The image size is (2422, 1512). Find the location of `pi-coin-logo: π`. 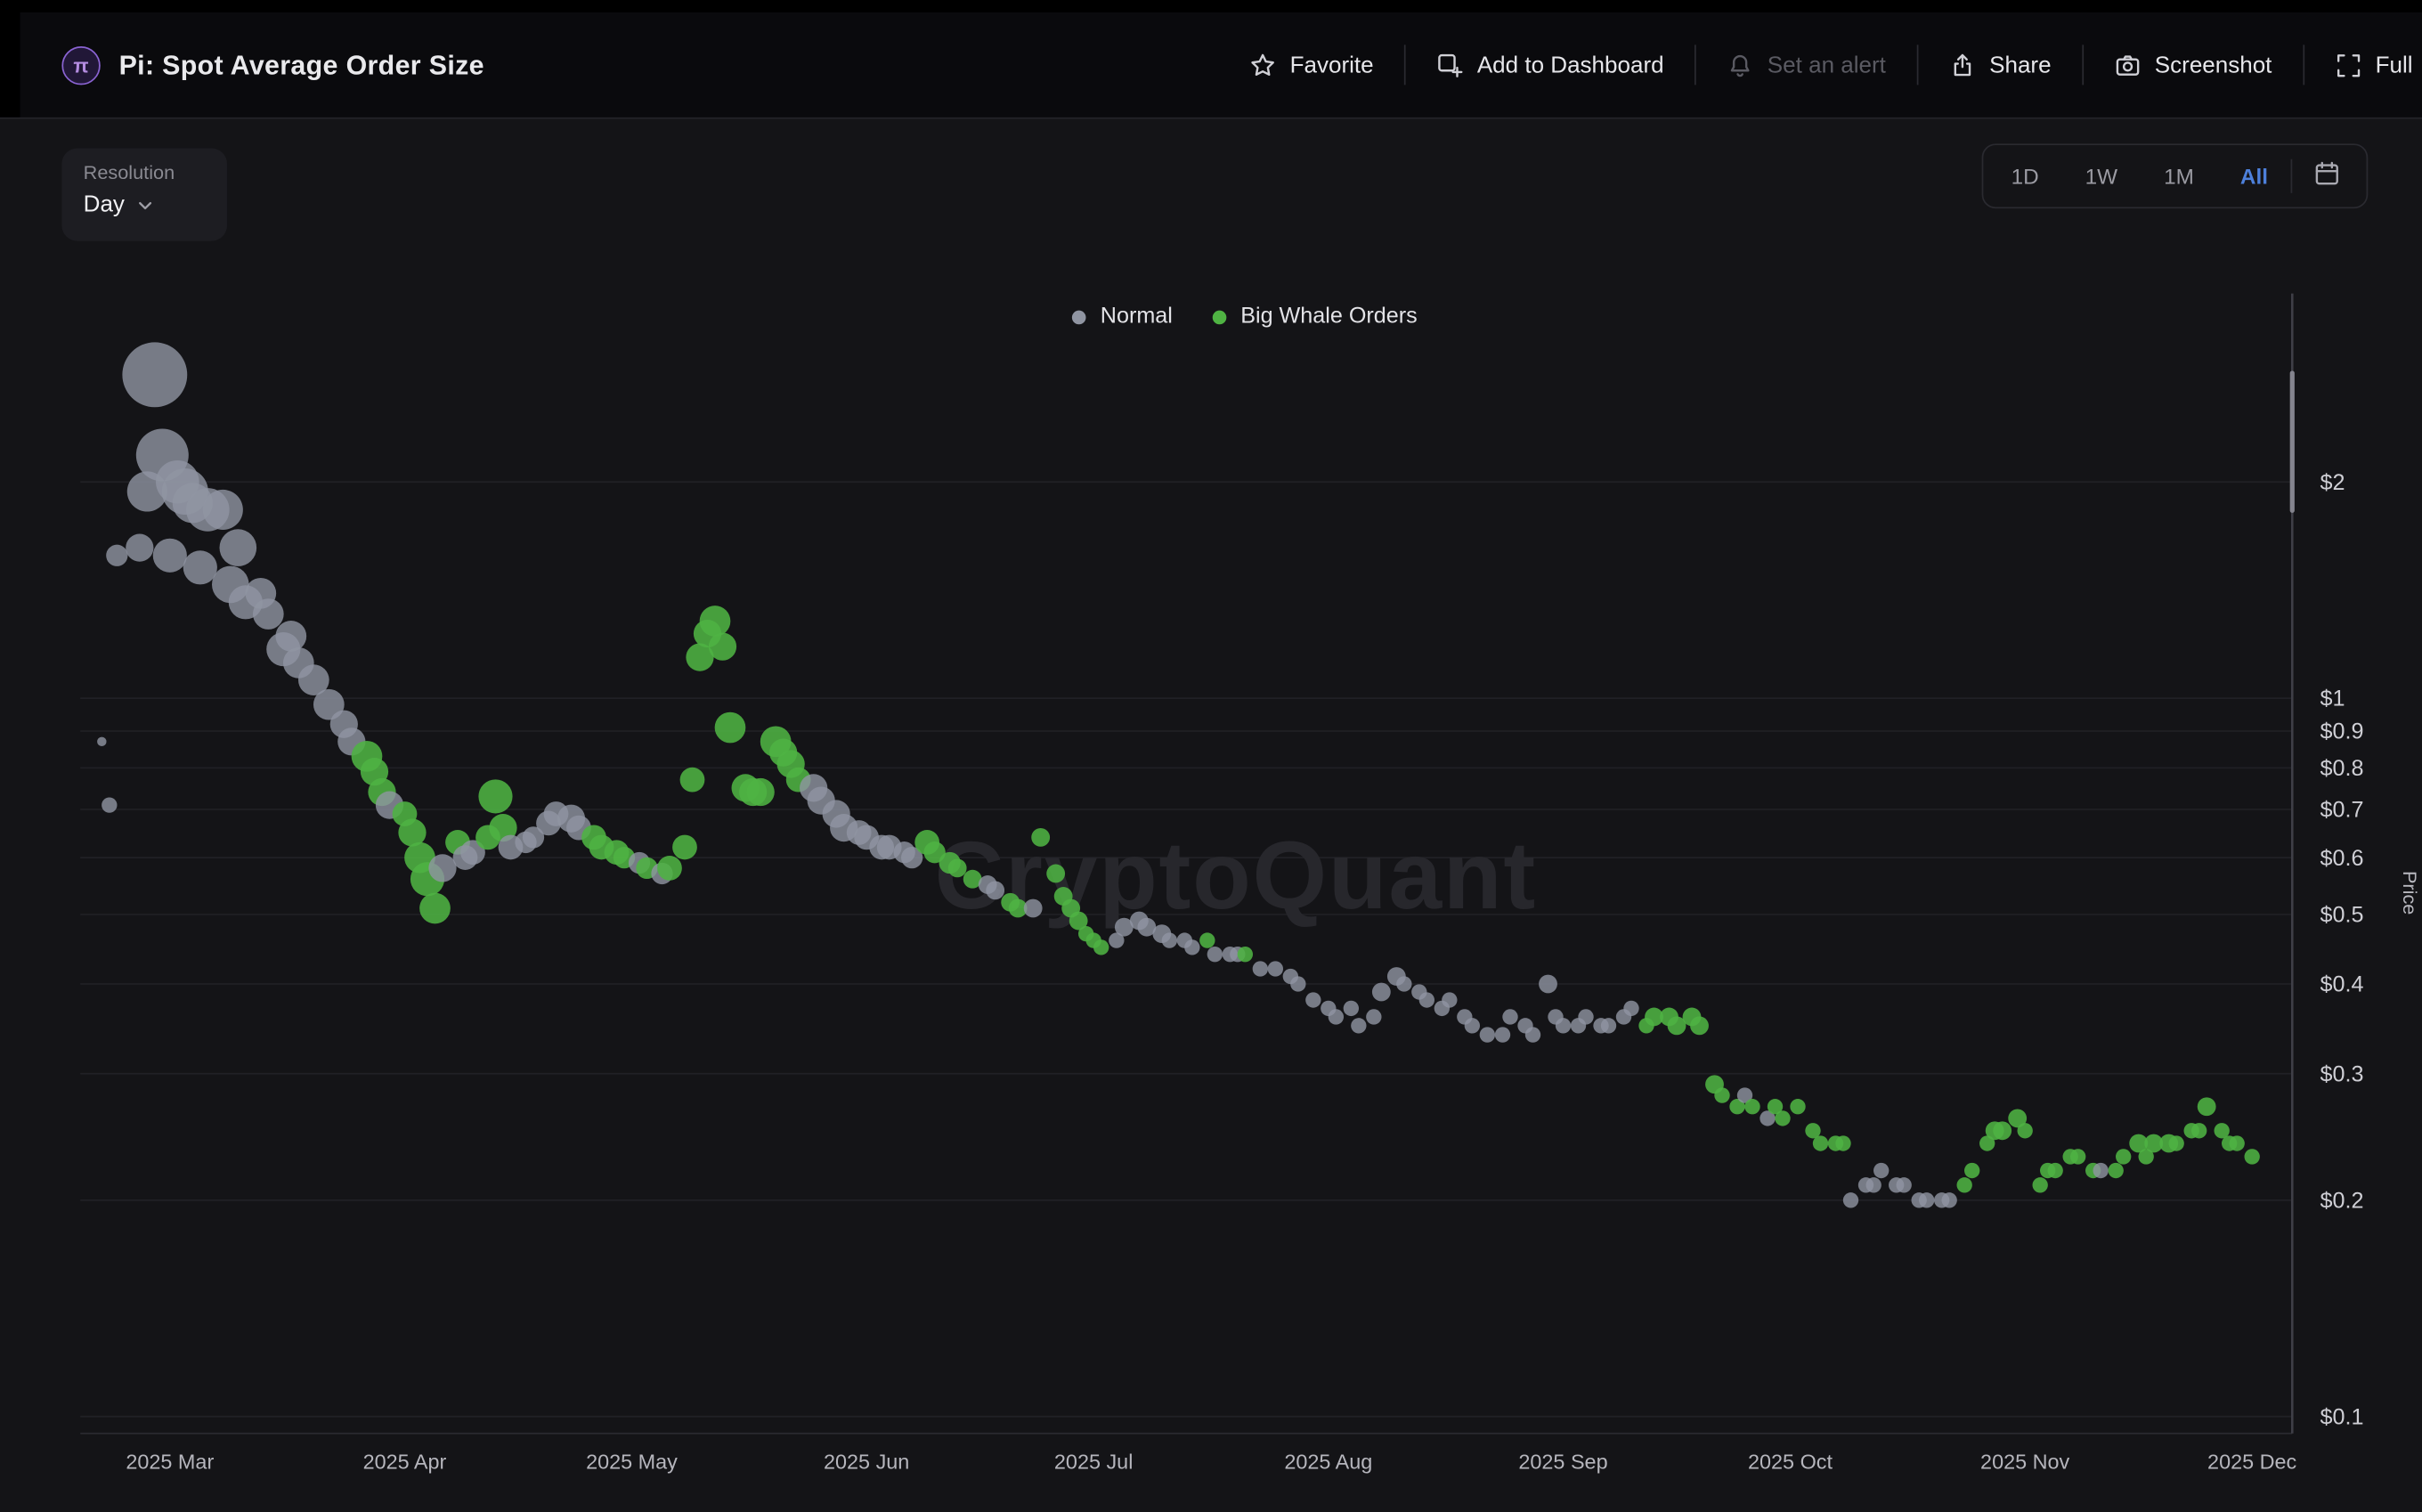

pi-coin-logo: π is located at coordinates (81, 65).